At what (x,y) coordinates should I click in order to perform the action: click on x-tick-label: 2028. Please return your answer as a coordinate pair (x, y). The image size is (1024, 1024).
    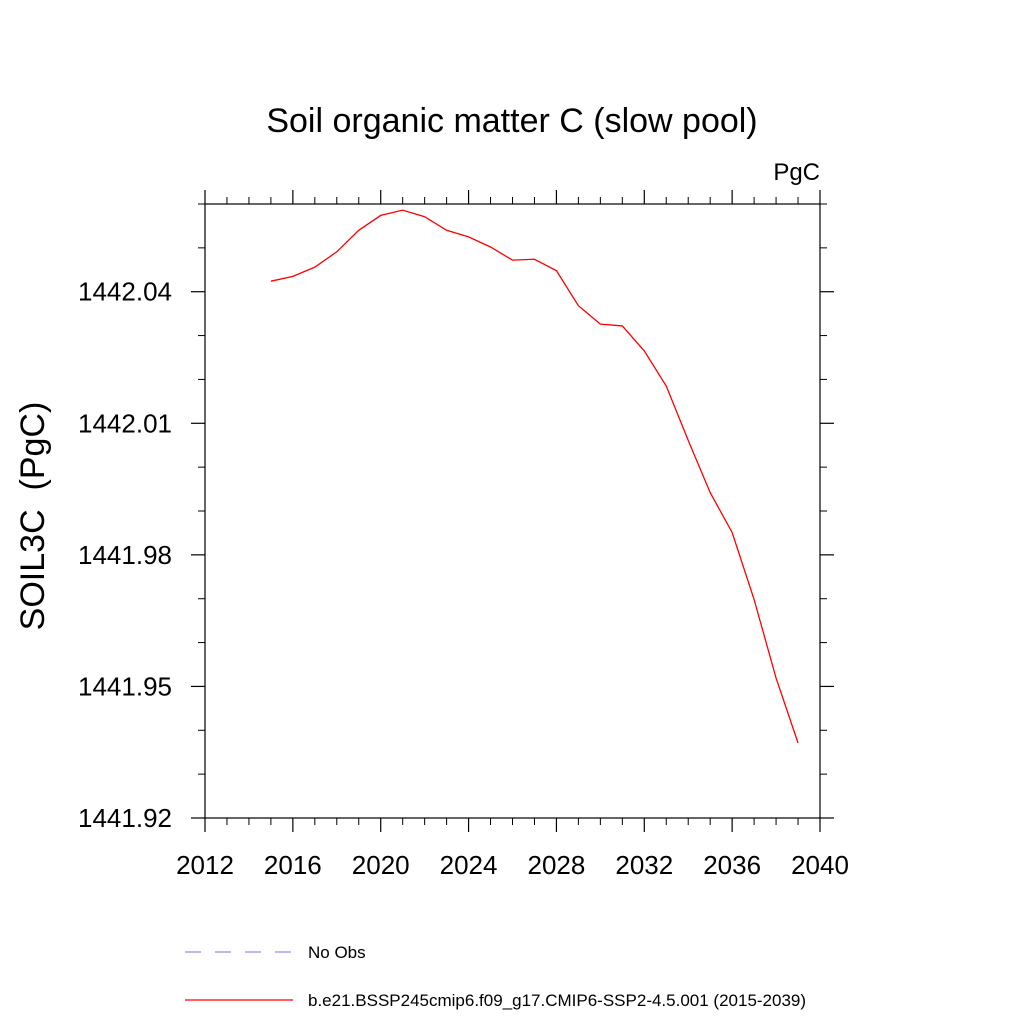
    Looking at the image, I should click on (557, 865).